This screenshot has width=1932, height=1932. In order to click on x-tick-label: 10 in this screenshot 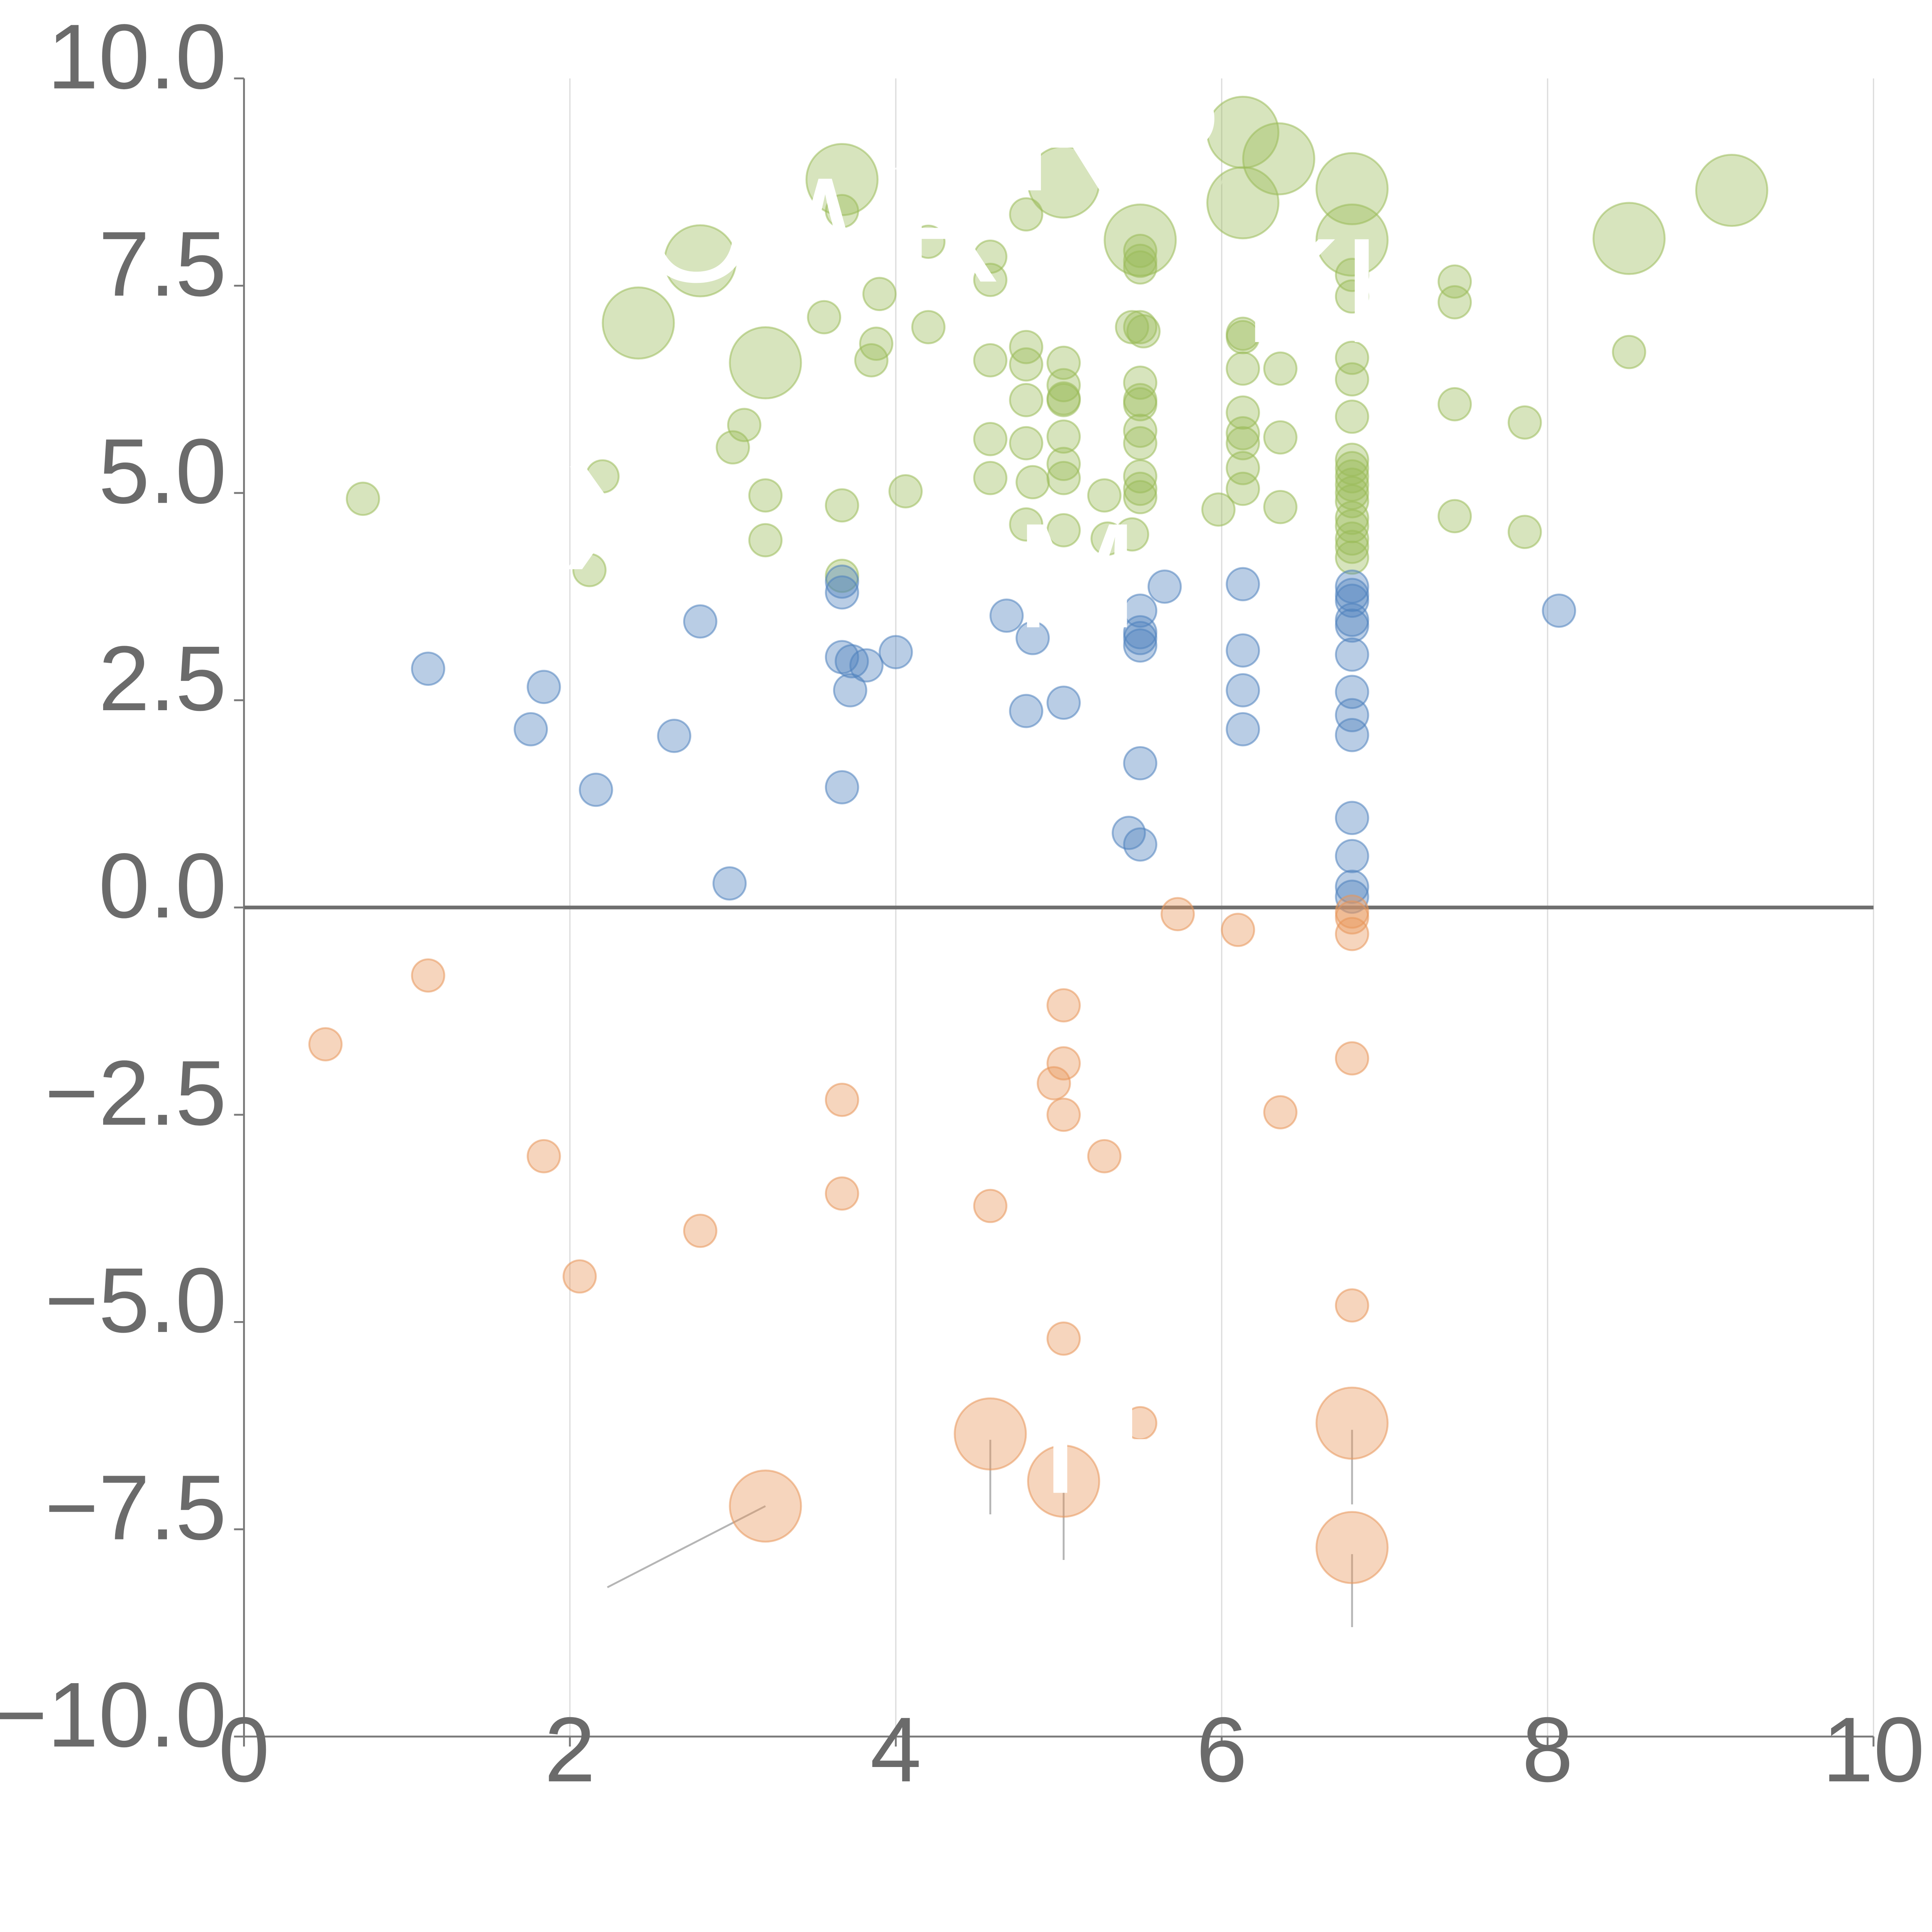, I will do `click(1873, 1750)`.